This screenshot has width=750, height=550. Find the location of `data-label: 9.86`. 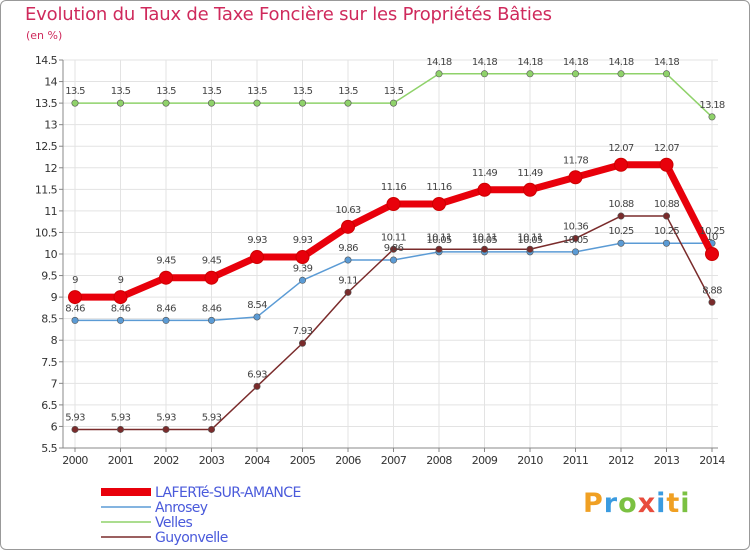

data-label: 9.86 is located at coordinates (394, 248).